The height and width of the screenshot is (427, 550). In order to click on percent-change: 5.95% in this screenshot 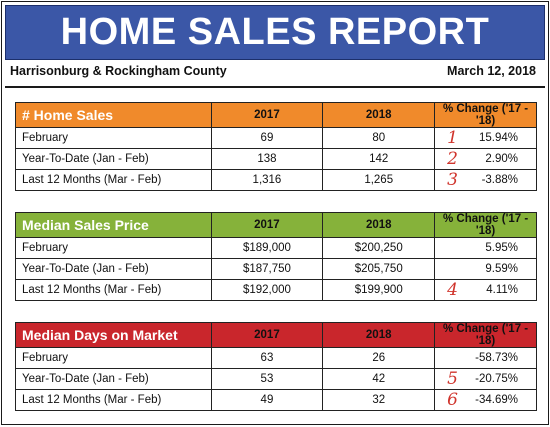, I will do `click(485, 248)`.